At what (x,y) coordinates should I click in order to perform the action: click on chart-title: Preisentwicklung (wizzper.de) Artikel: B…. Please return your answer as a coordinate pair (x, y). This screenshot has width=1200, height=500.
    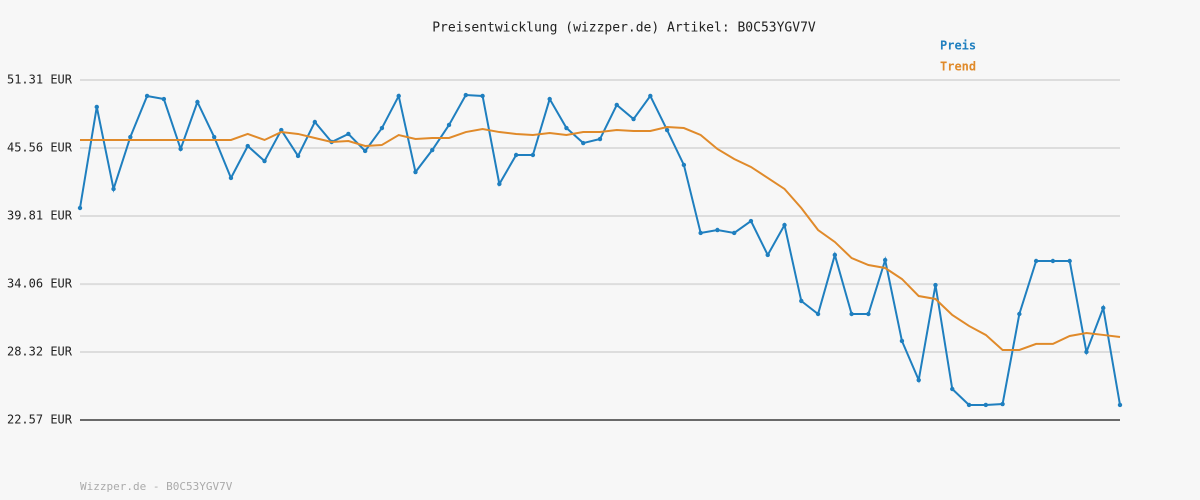
    Looking at the image, I should click on (624, 28).